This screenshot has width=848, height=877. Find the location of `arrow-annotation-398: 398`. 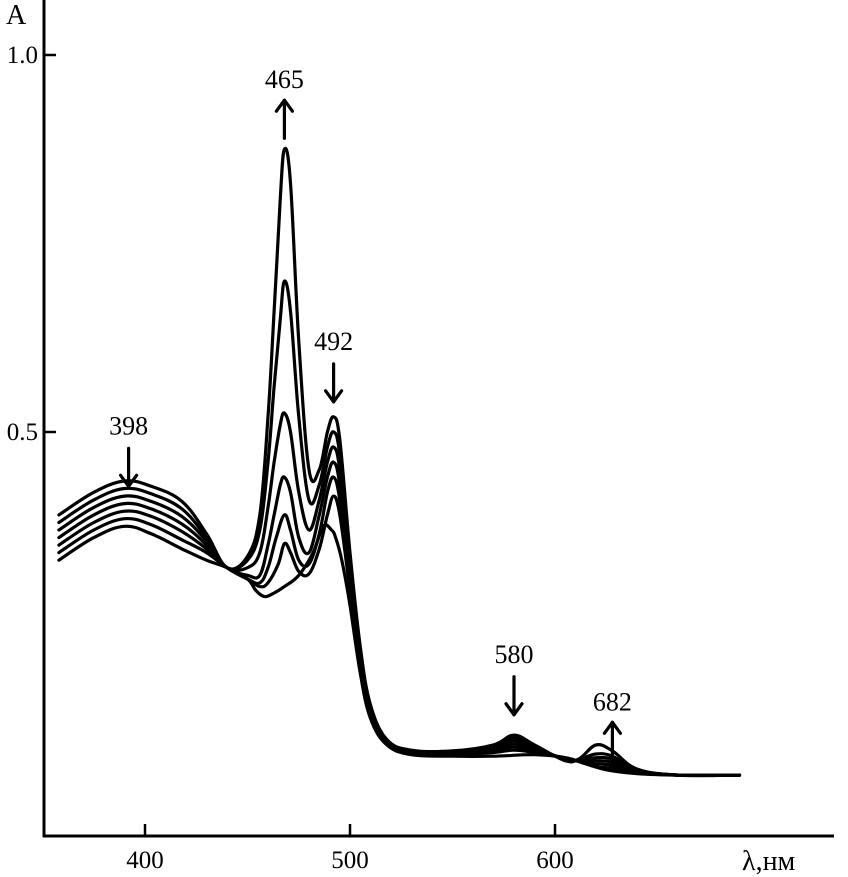

arrow-annotation-398: 398 is located at coordinates (128, 449).